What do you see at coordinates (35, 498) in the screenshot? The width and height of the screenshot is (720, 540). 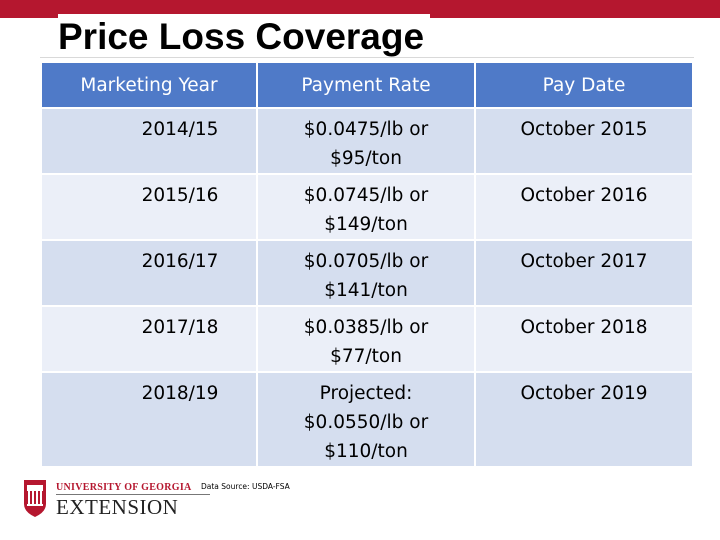 I see `arch-shield-icon` at bounding box center [35, 498].